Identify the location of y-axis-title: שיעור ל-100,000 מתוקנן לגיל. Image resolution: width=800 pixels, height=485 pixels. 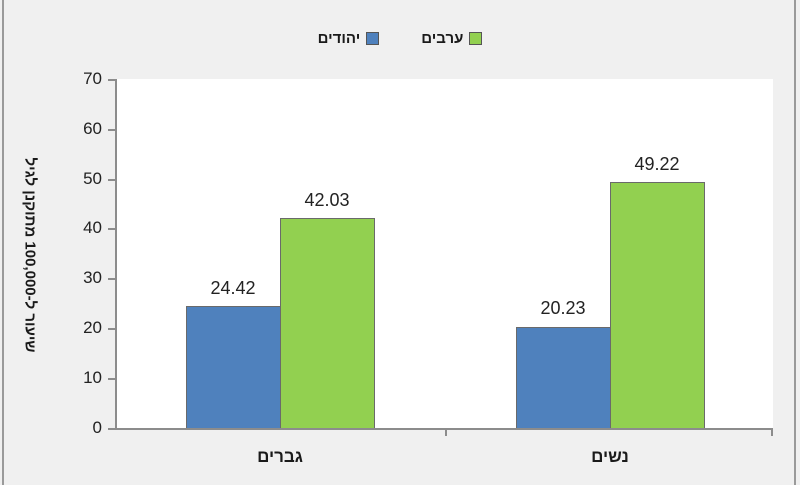
(30, 255).